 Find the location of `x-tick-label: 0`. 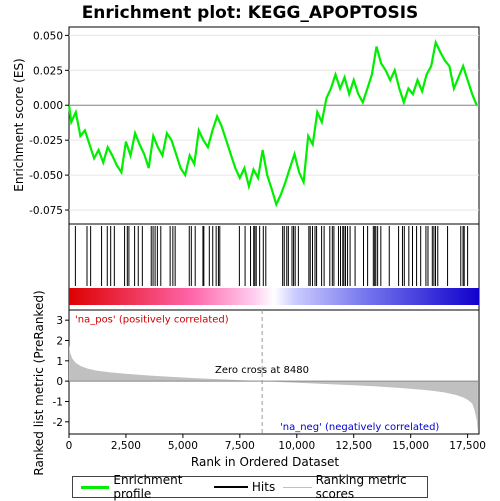

x-tick-label: 0 is located at coordinates (69, 446).